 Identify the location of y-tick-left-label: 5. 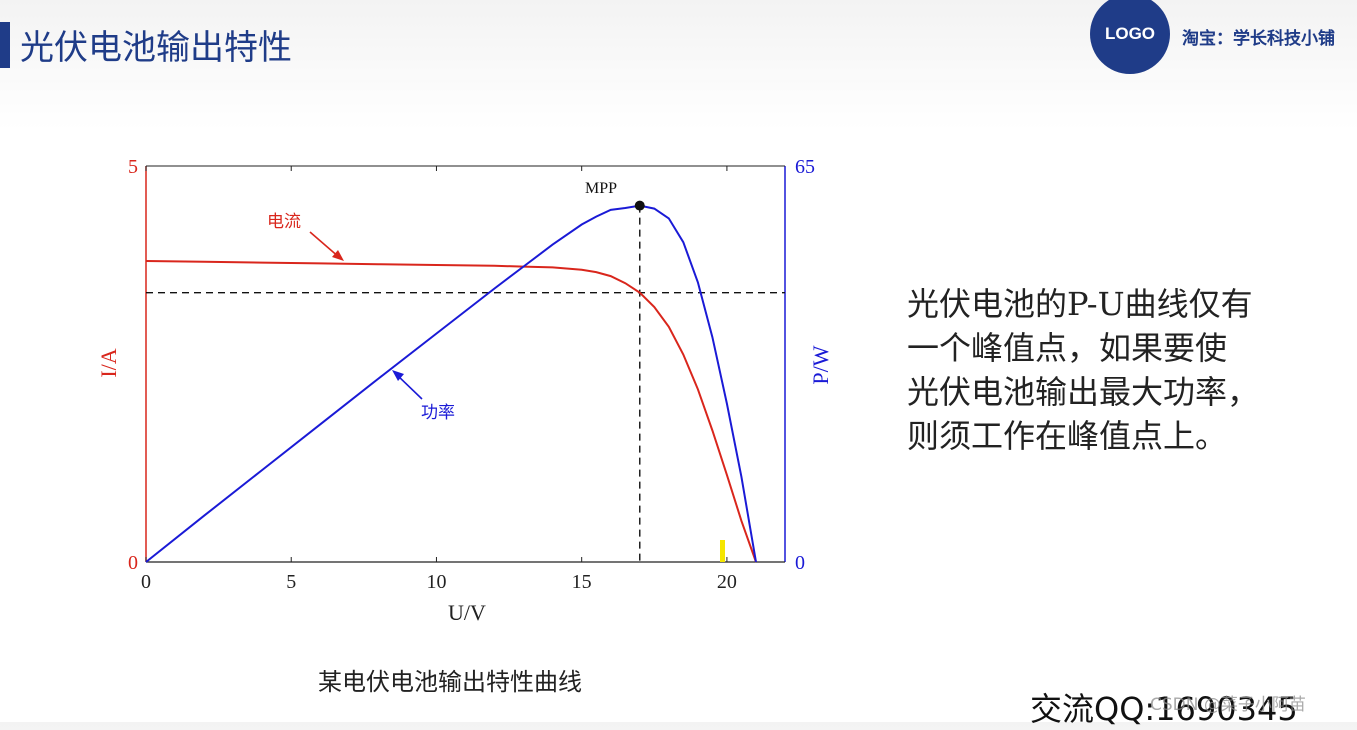
(133, 167).